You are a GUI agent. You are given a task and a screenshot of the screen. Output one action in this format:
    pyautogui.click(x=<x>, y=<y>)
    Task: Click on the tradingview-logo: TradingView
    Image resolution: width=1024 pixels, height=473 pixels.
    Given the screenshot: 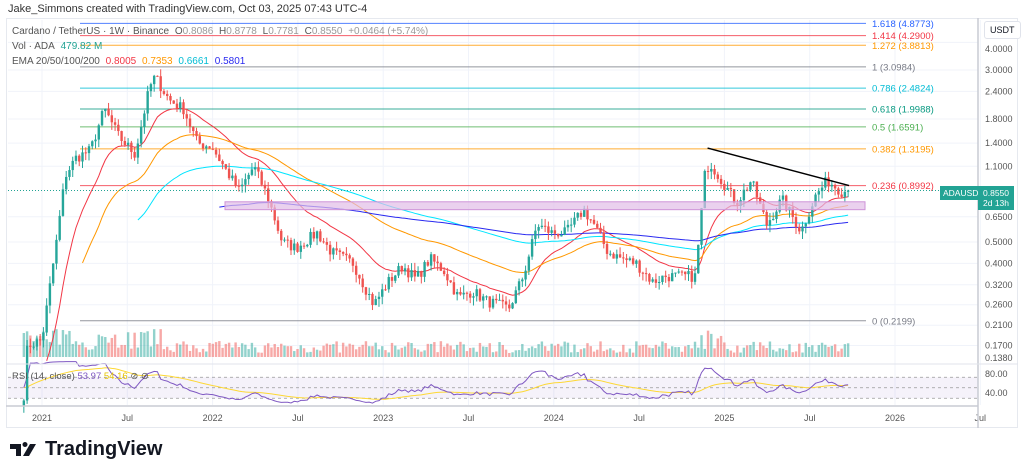 What is the action you would take?
    pyautogui.click(x=86, y=449)
    